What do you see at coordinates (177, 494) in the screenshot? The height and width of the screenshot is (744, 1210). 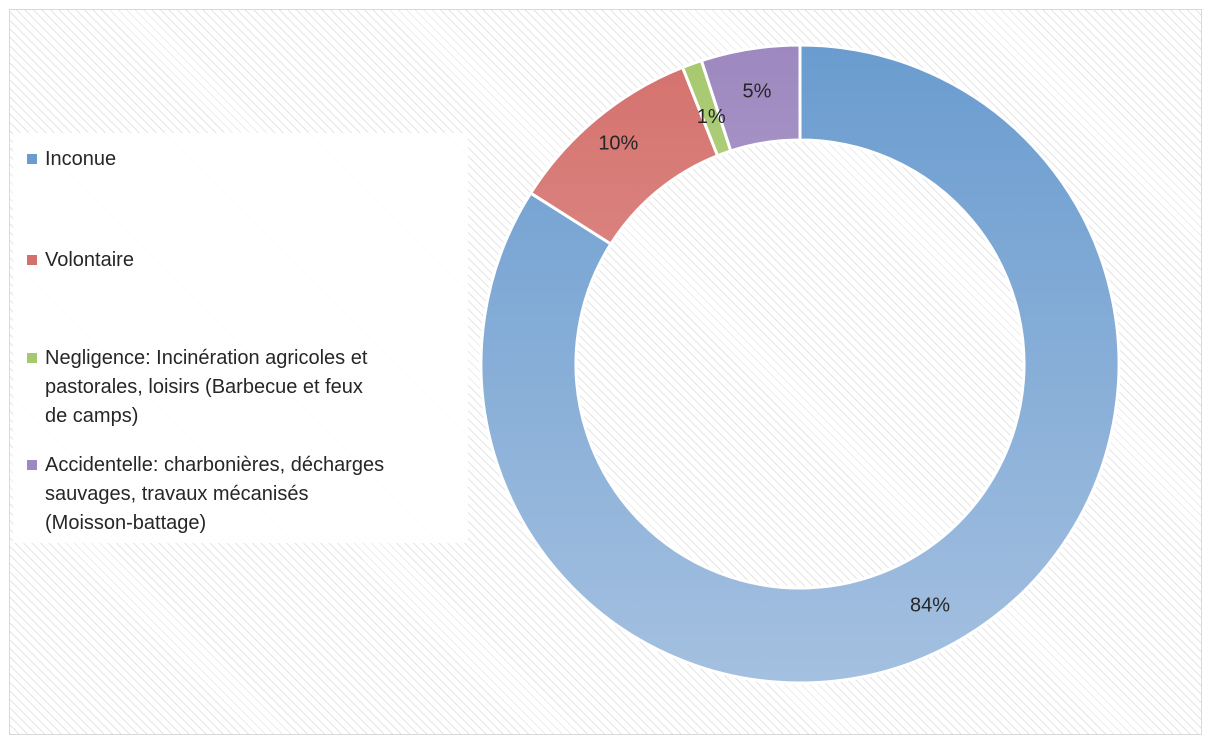 I see `legend-label-accidentelle-line-2: sauvages, travaux mécanisés` at bounding box center [177, 494].